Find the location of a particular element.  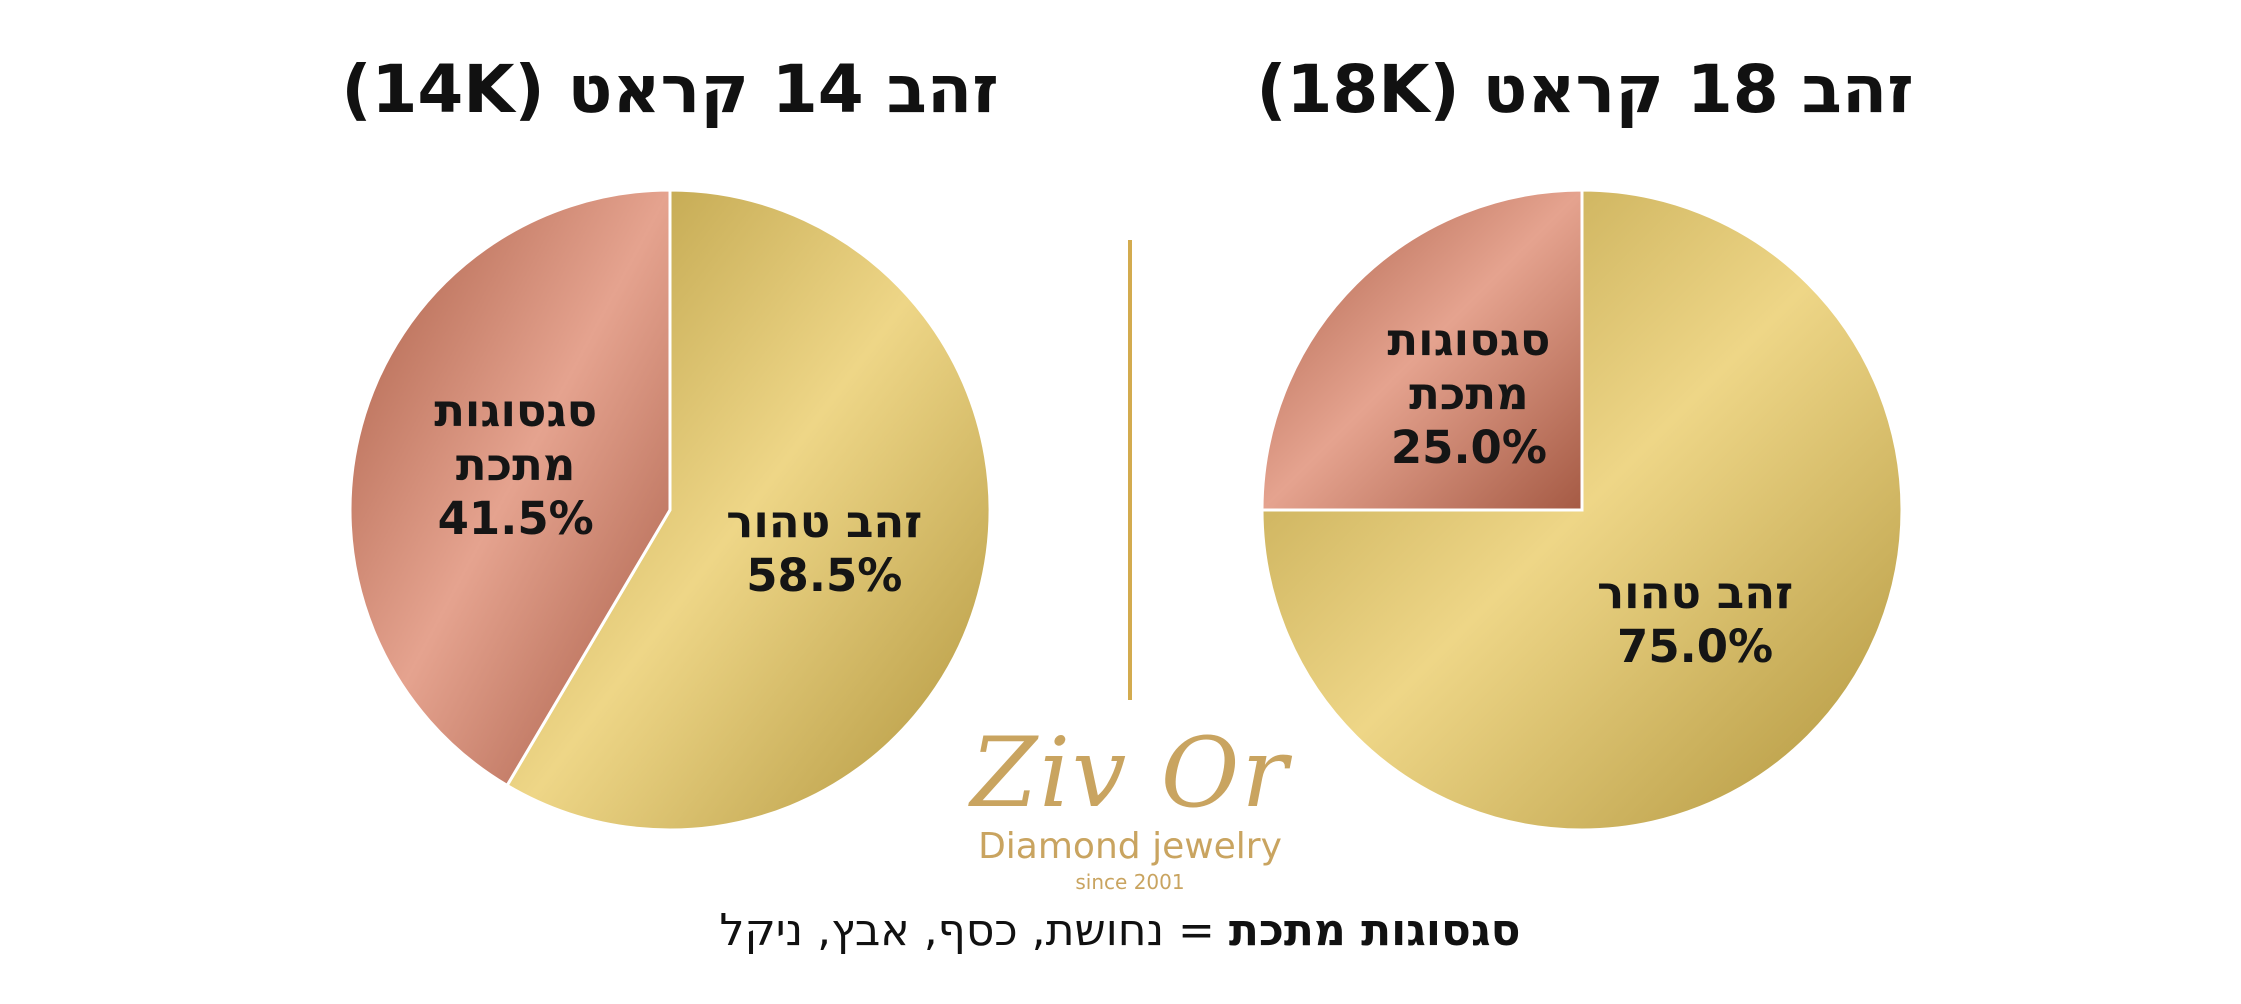

alloy-footnote: סגסוגות מתכת = נחושת, כסף, אבץ, ניקל is located at coordinates (1120, 931).